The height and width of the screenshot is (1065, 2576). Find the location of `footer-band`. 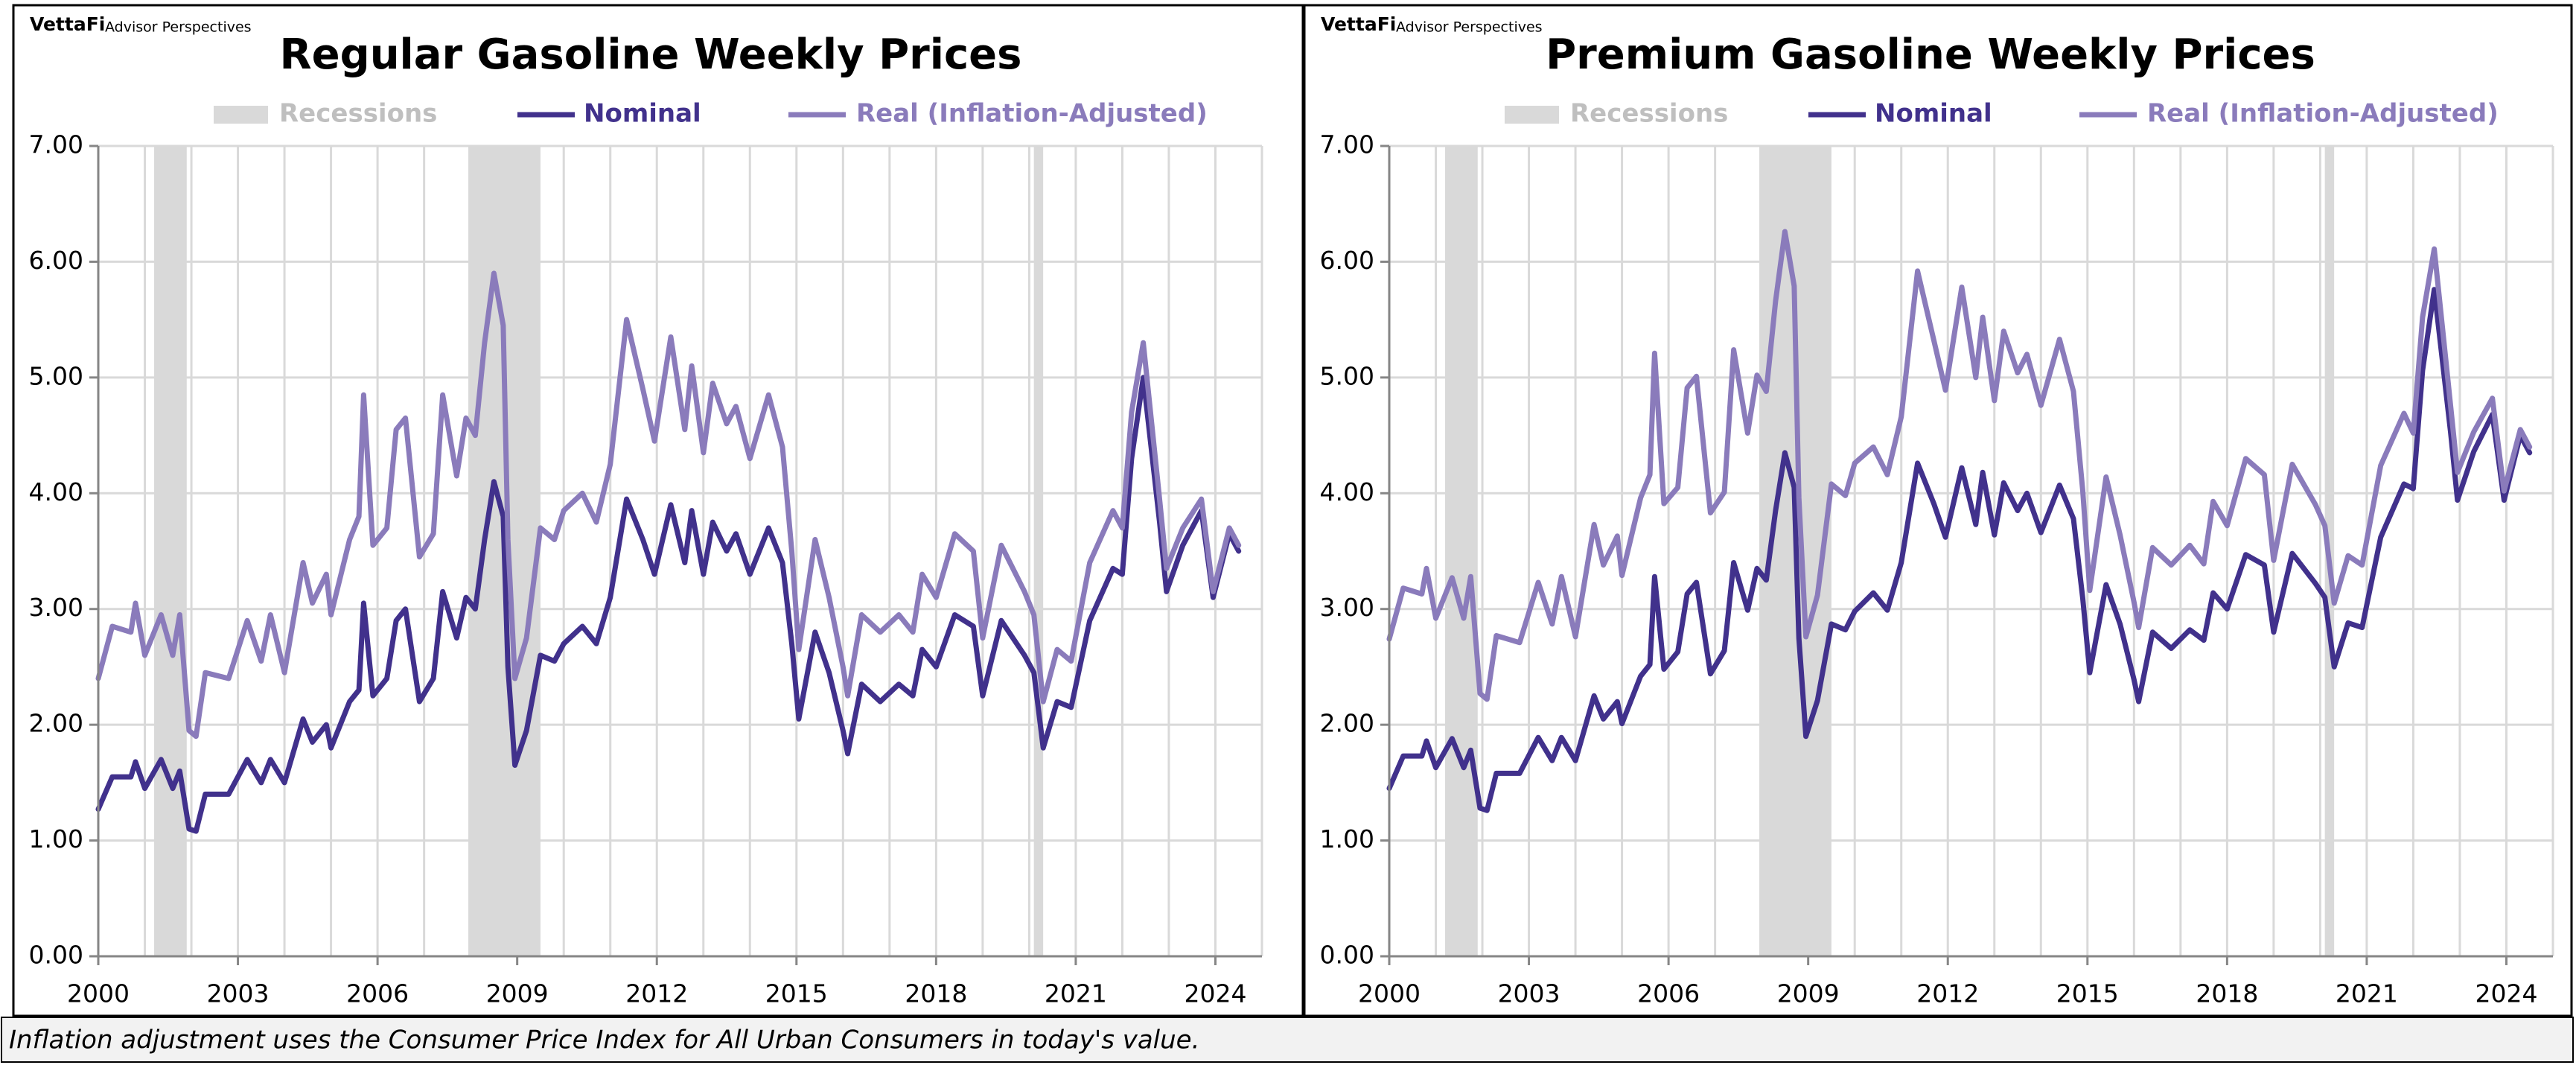

footer-band is located at coordinates (1287, 1040).